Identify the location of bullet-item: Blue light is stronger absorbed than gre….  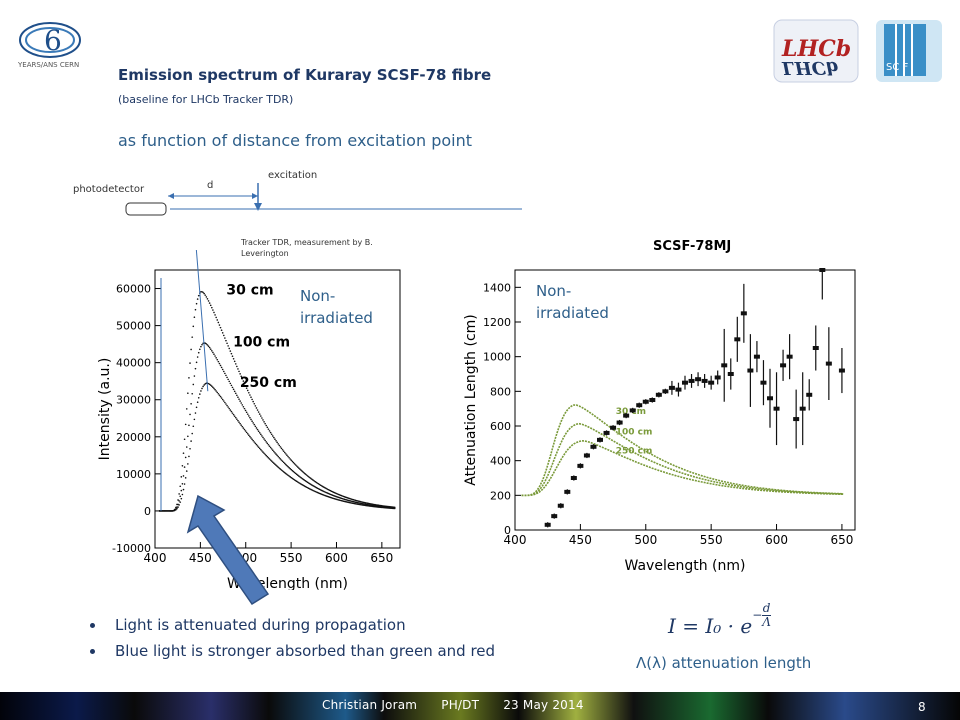
(292, 651).